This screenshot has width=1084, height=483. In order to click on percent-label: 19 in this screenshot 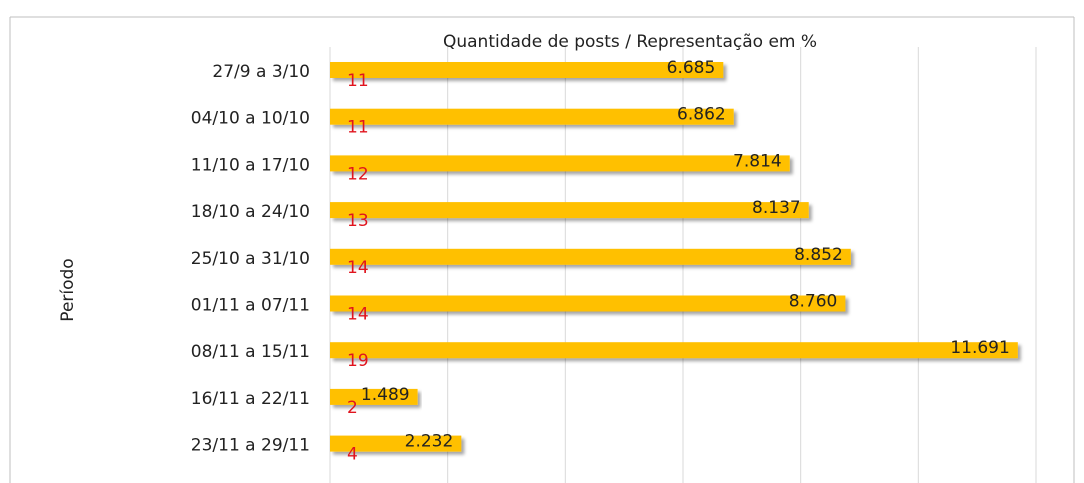, I will do `click(358, 361)`.